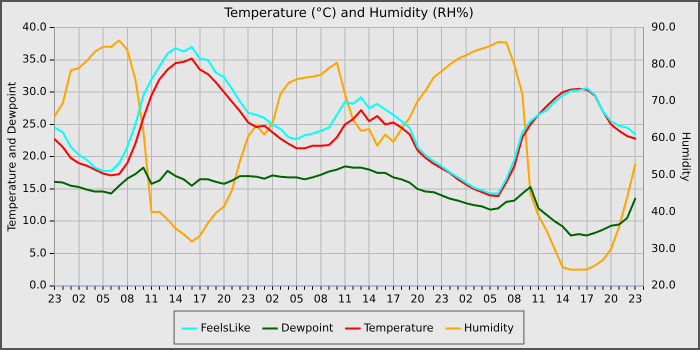 The image size is (700, 350). What do you see at coordinates (11, 157) in the screenshot?
I see `y-axis-title: Temperature and Dewpoint` at bounding box center [11, 157].